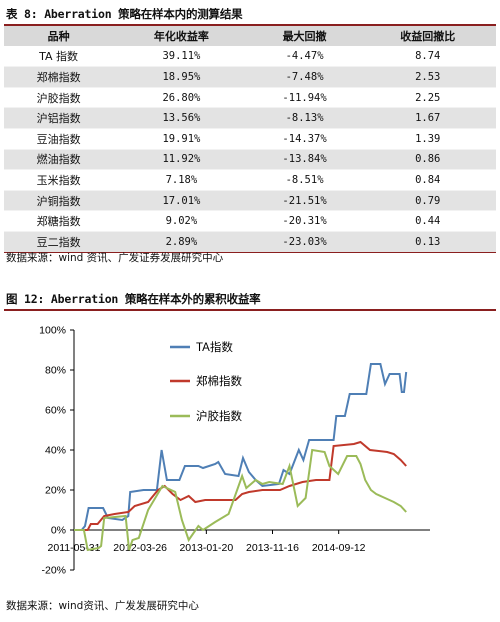 This screenshot has height=622, width=500. I want to click on cell-annual-return: 19.91%, so click(181, 138).